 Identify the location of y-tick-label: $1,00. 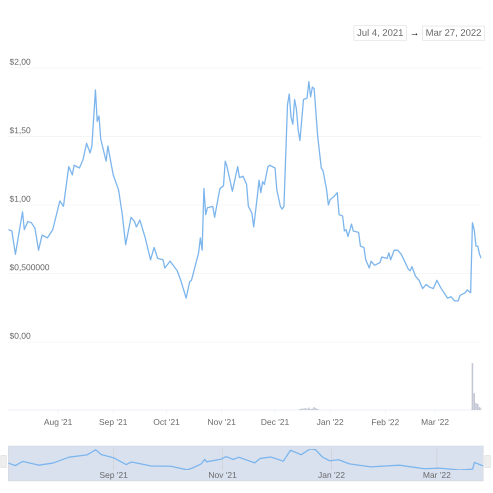
(20, 199).